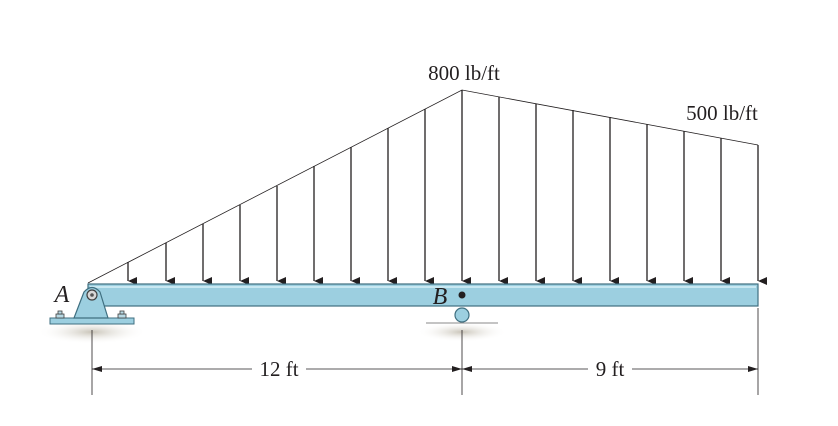 This screenshot has width=838, height=426. I want to click on dim-label-right-bg, so click(610, 369).